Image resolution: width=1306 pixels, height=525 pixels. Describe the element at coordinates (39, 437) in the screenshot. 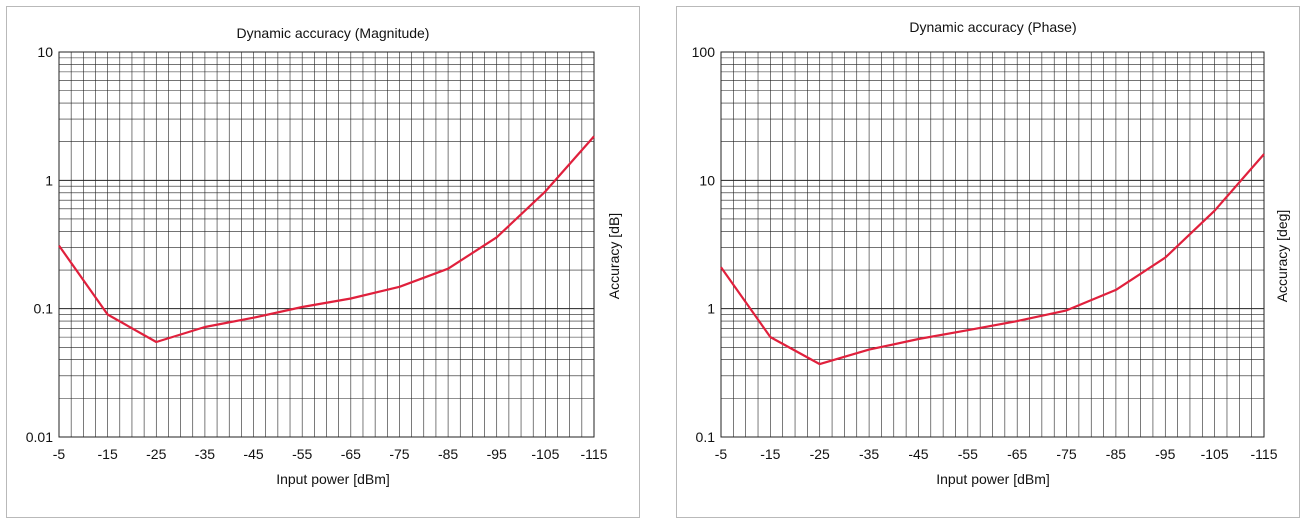

I see `y-tick-label: 0.01` at that location.